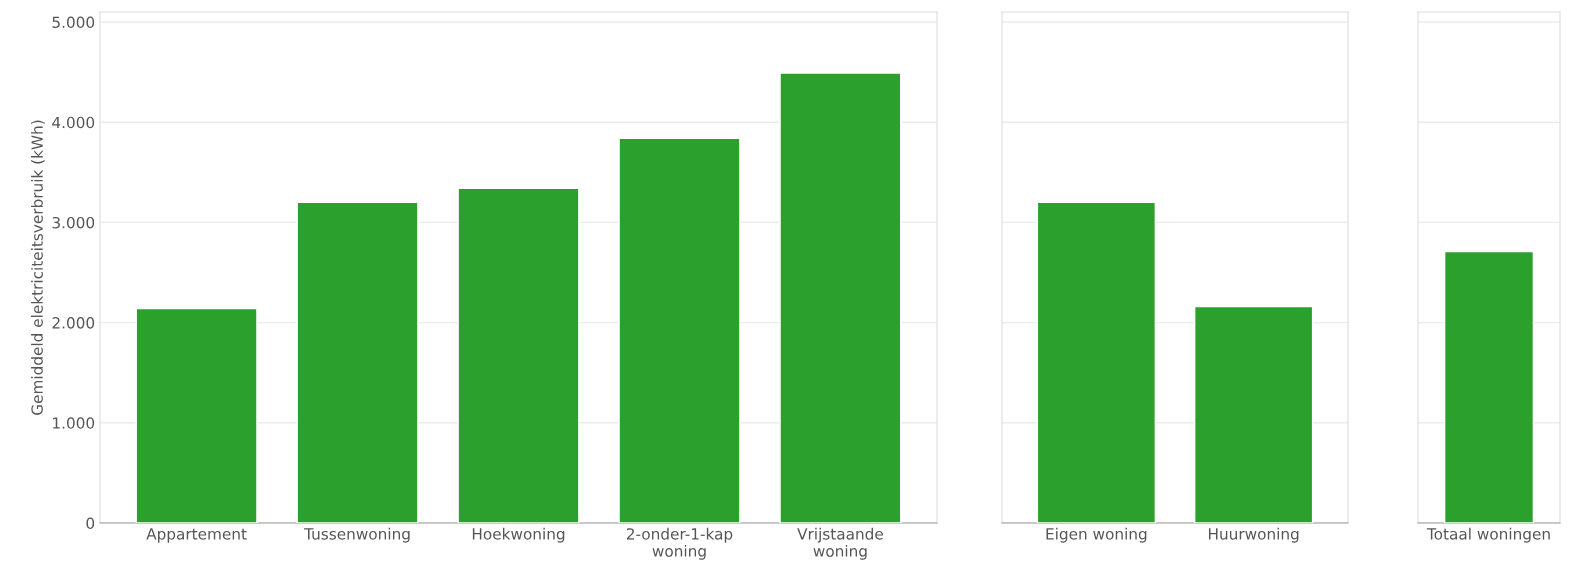 Image resolution: width=1571 pixels, height=582 pixels. I want to click on y-tick-label: 3.000, so click(73, 222).